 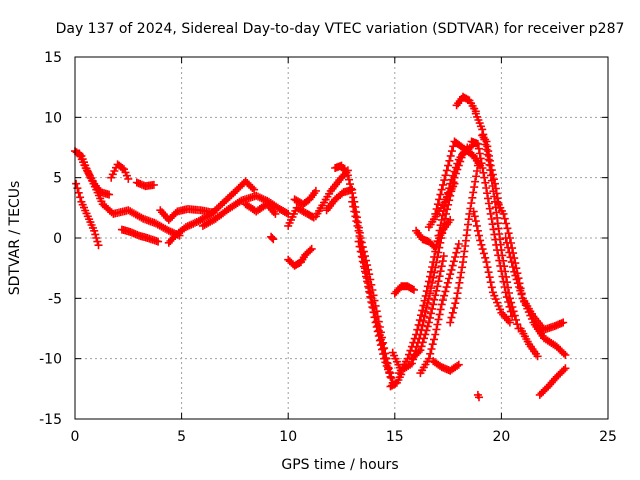 What do you see at coordinates (53, 58) in the screenshot?
I see `y-tick-label: 15` at bounding box center [53, 58].